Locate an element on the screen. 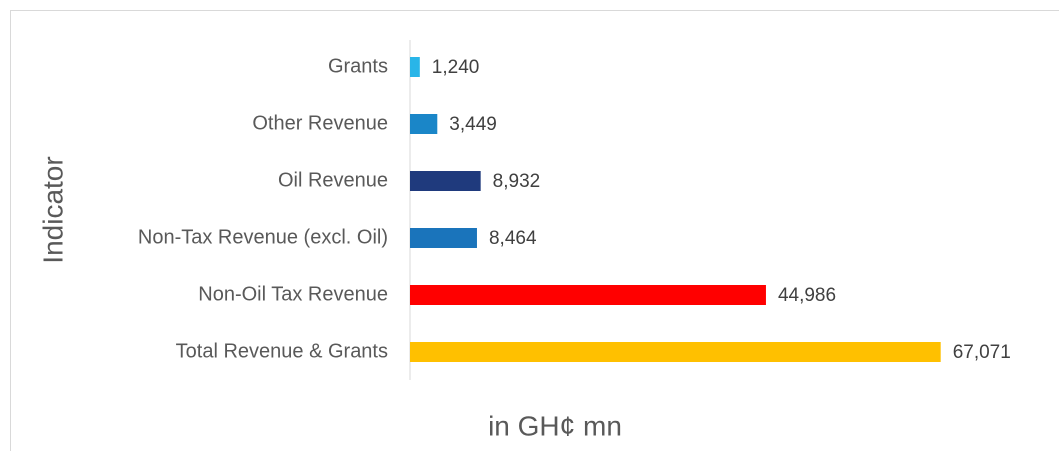  y-tick-label: Grants is located at coordinates (358, 66).